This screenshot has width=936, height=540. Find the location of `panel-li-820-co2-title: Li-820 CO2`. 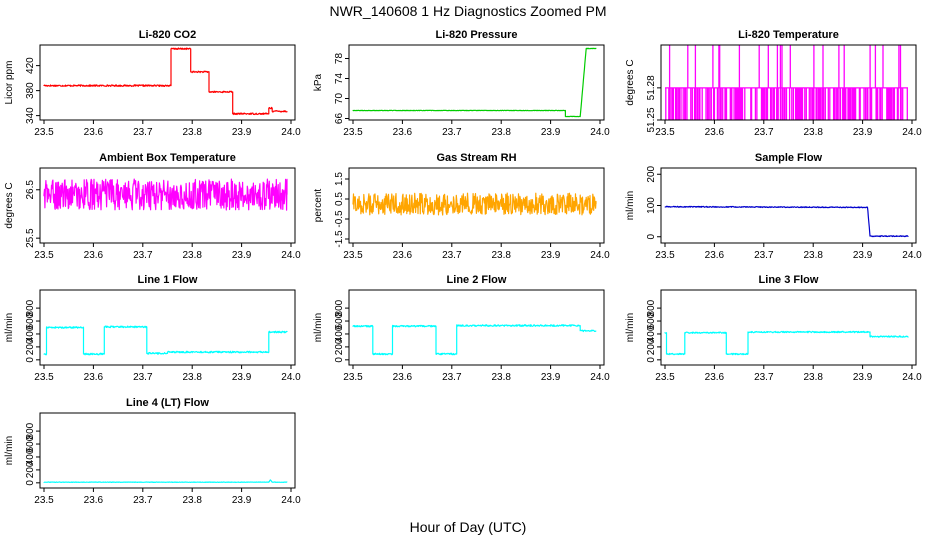

panel-li-820-co2-title: Li-820 CO2 is located at coordinates (167, 35).